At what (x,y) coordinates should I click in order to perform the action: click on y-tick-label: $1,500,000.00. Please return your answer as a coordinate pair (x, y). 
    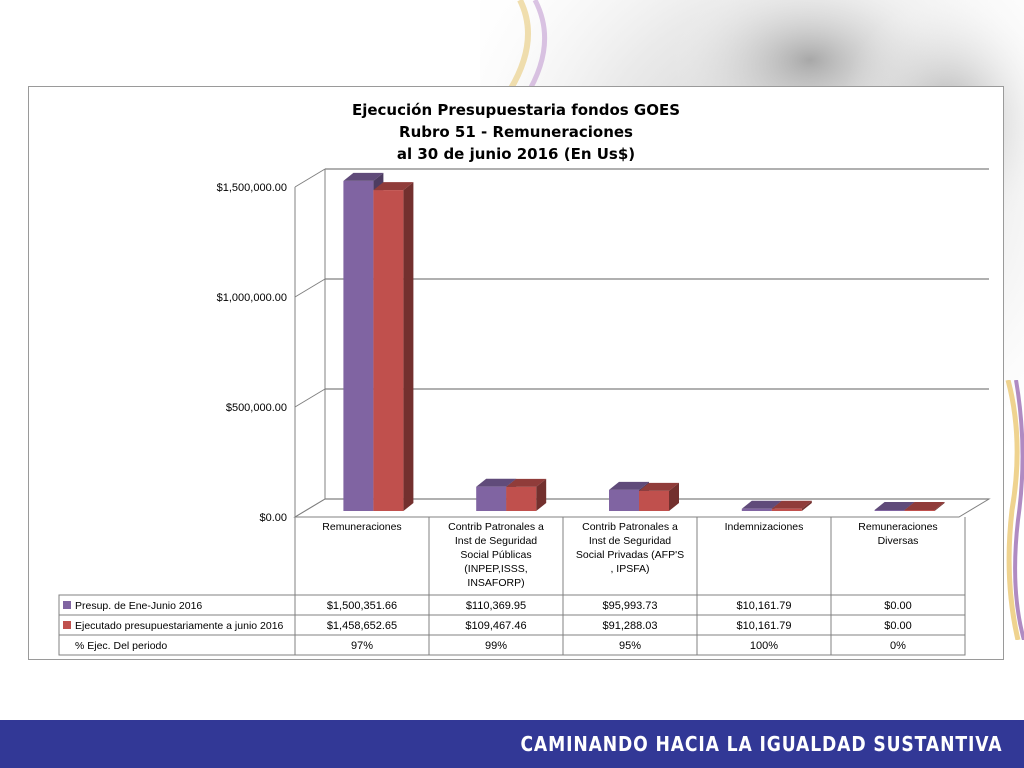
    Looking at the image, I should click on (252, 188).